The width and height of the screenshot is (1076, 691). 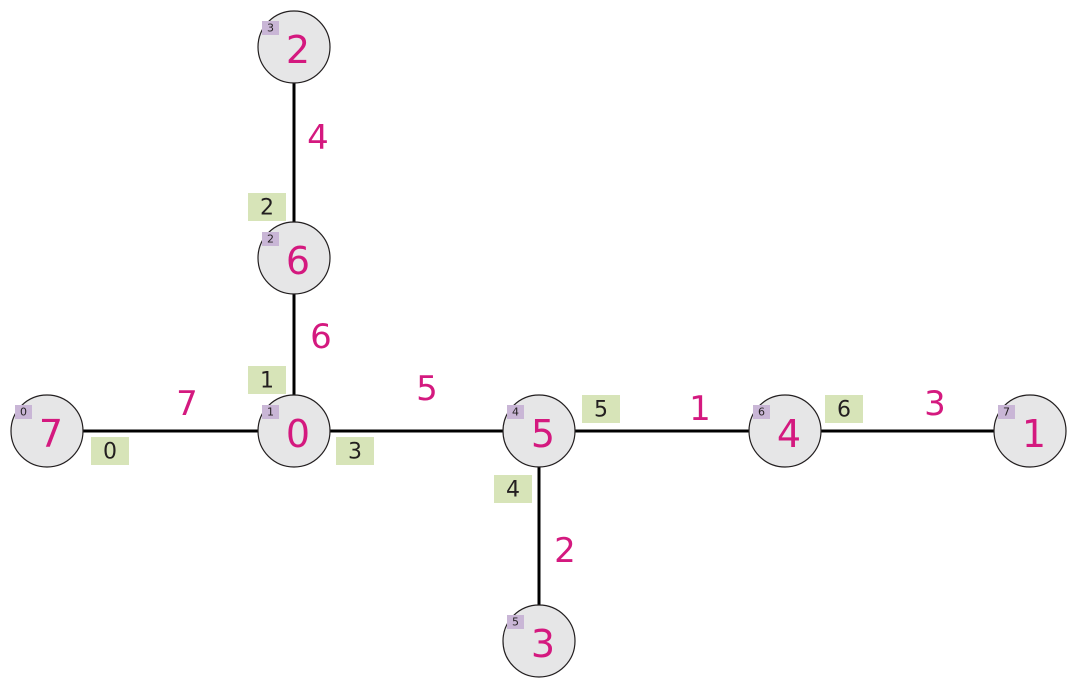 I want to click on node-index-text: 0, so click(x=23, y=412).